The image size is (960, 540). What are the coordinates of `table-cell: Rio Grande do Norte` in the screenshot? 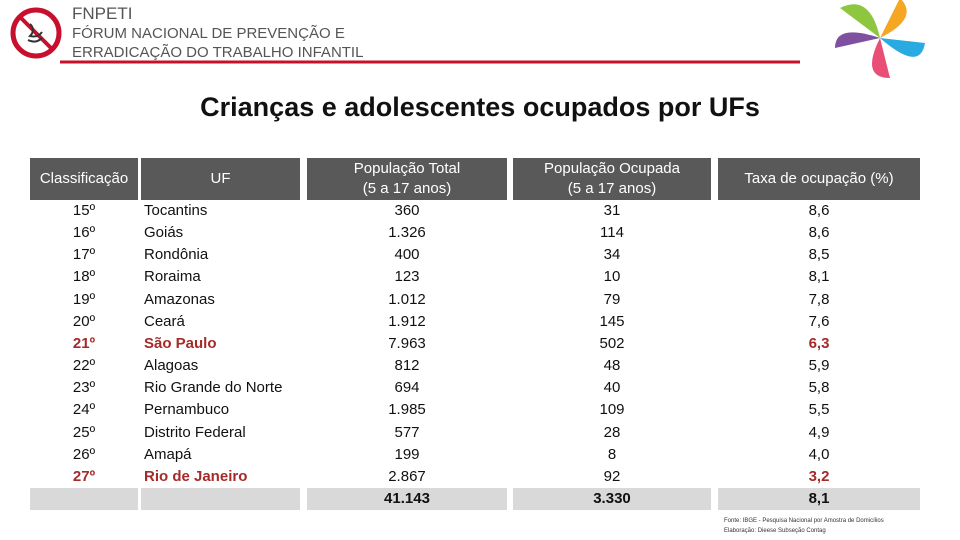 It's located at (213, 388).